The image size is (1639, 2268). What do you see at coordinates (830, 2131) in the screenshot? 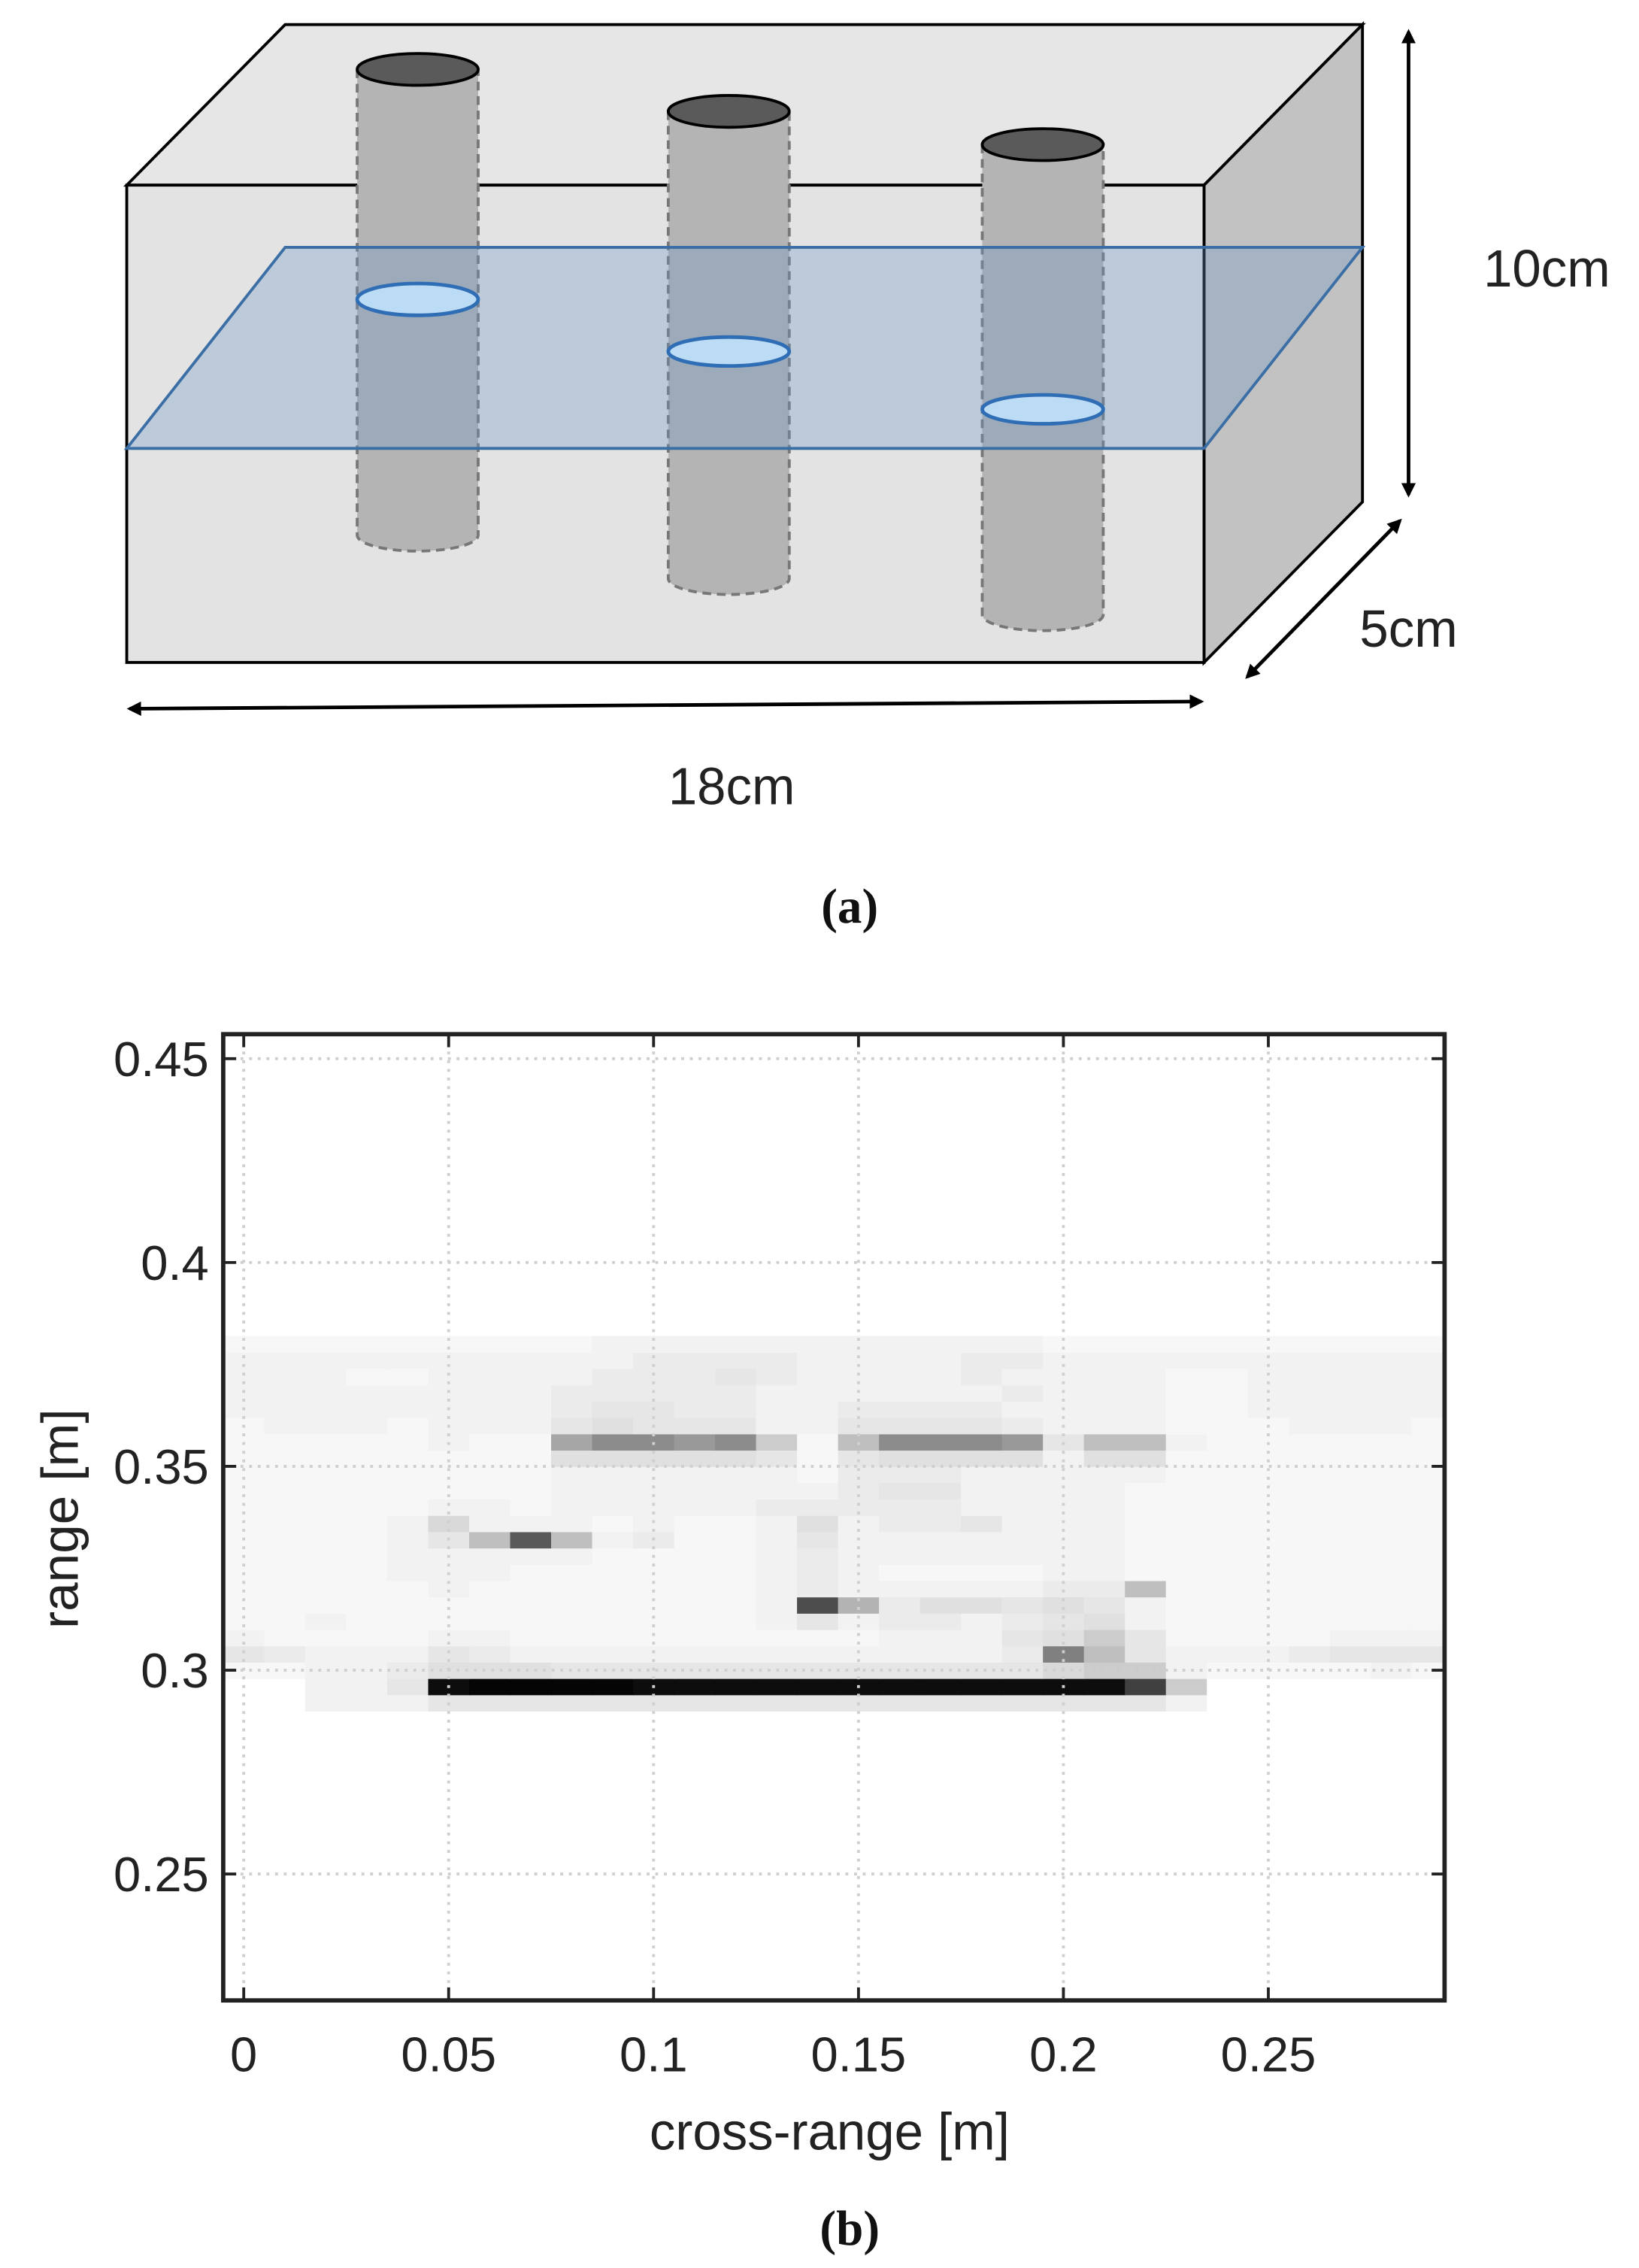
I see `x-axis-label: cross-range [m]` at bounding box center [830, 2131].